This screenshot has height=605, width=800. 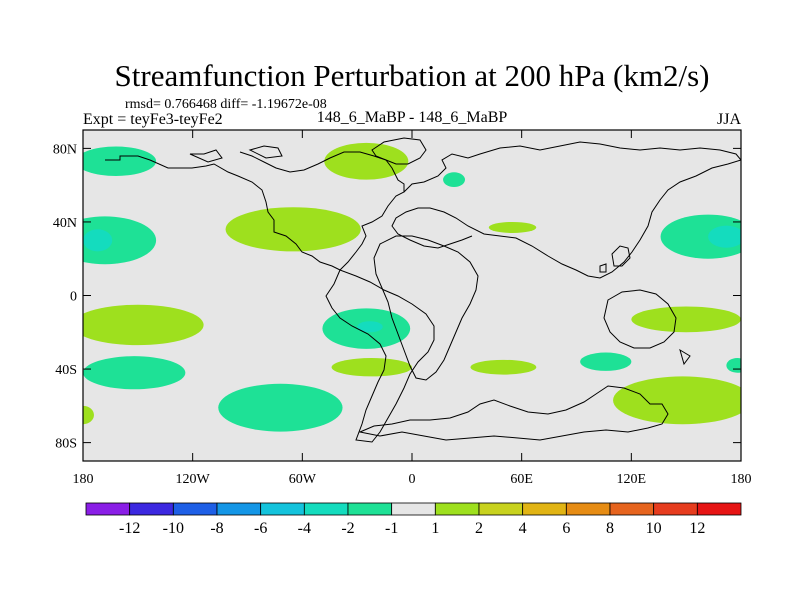 I want to click on coastline-greenland, so click(x=399, y=151).